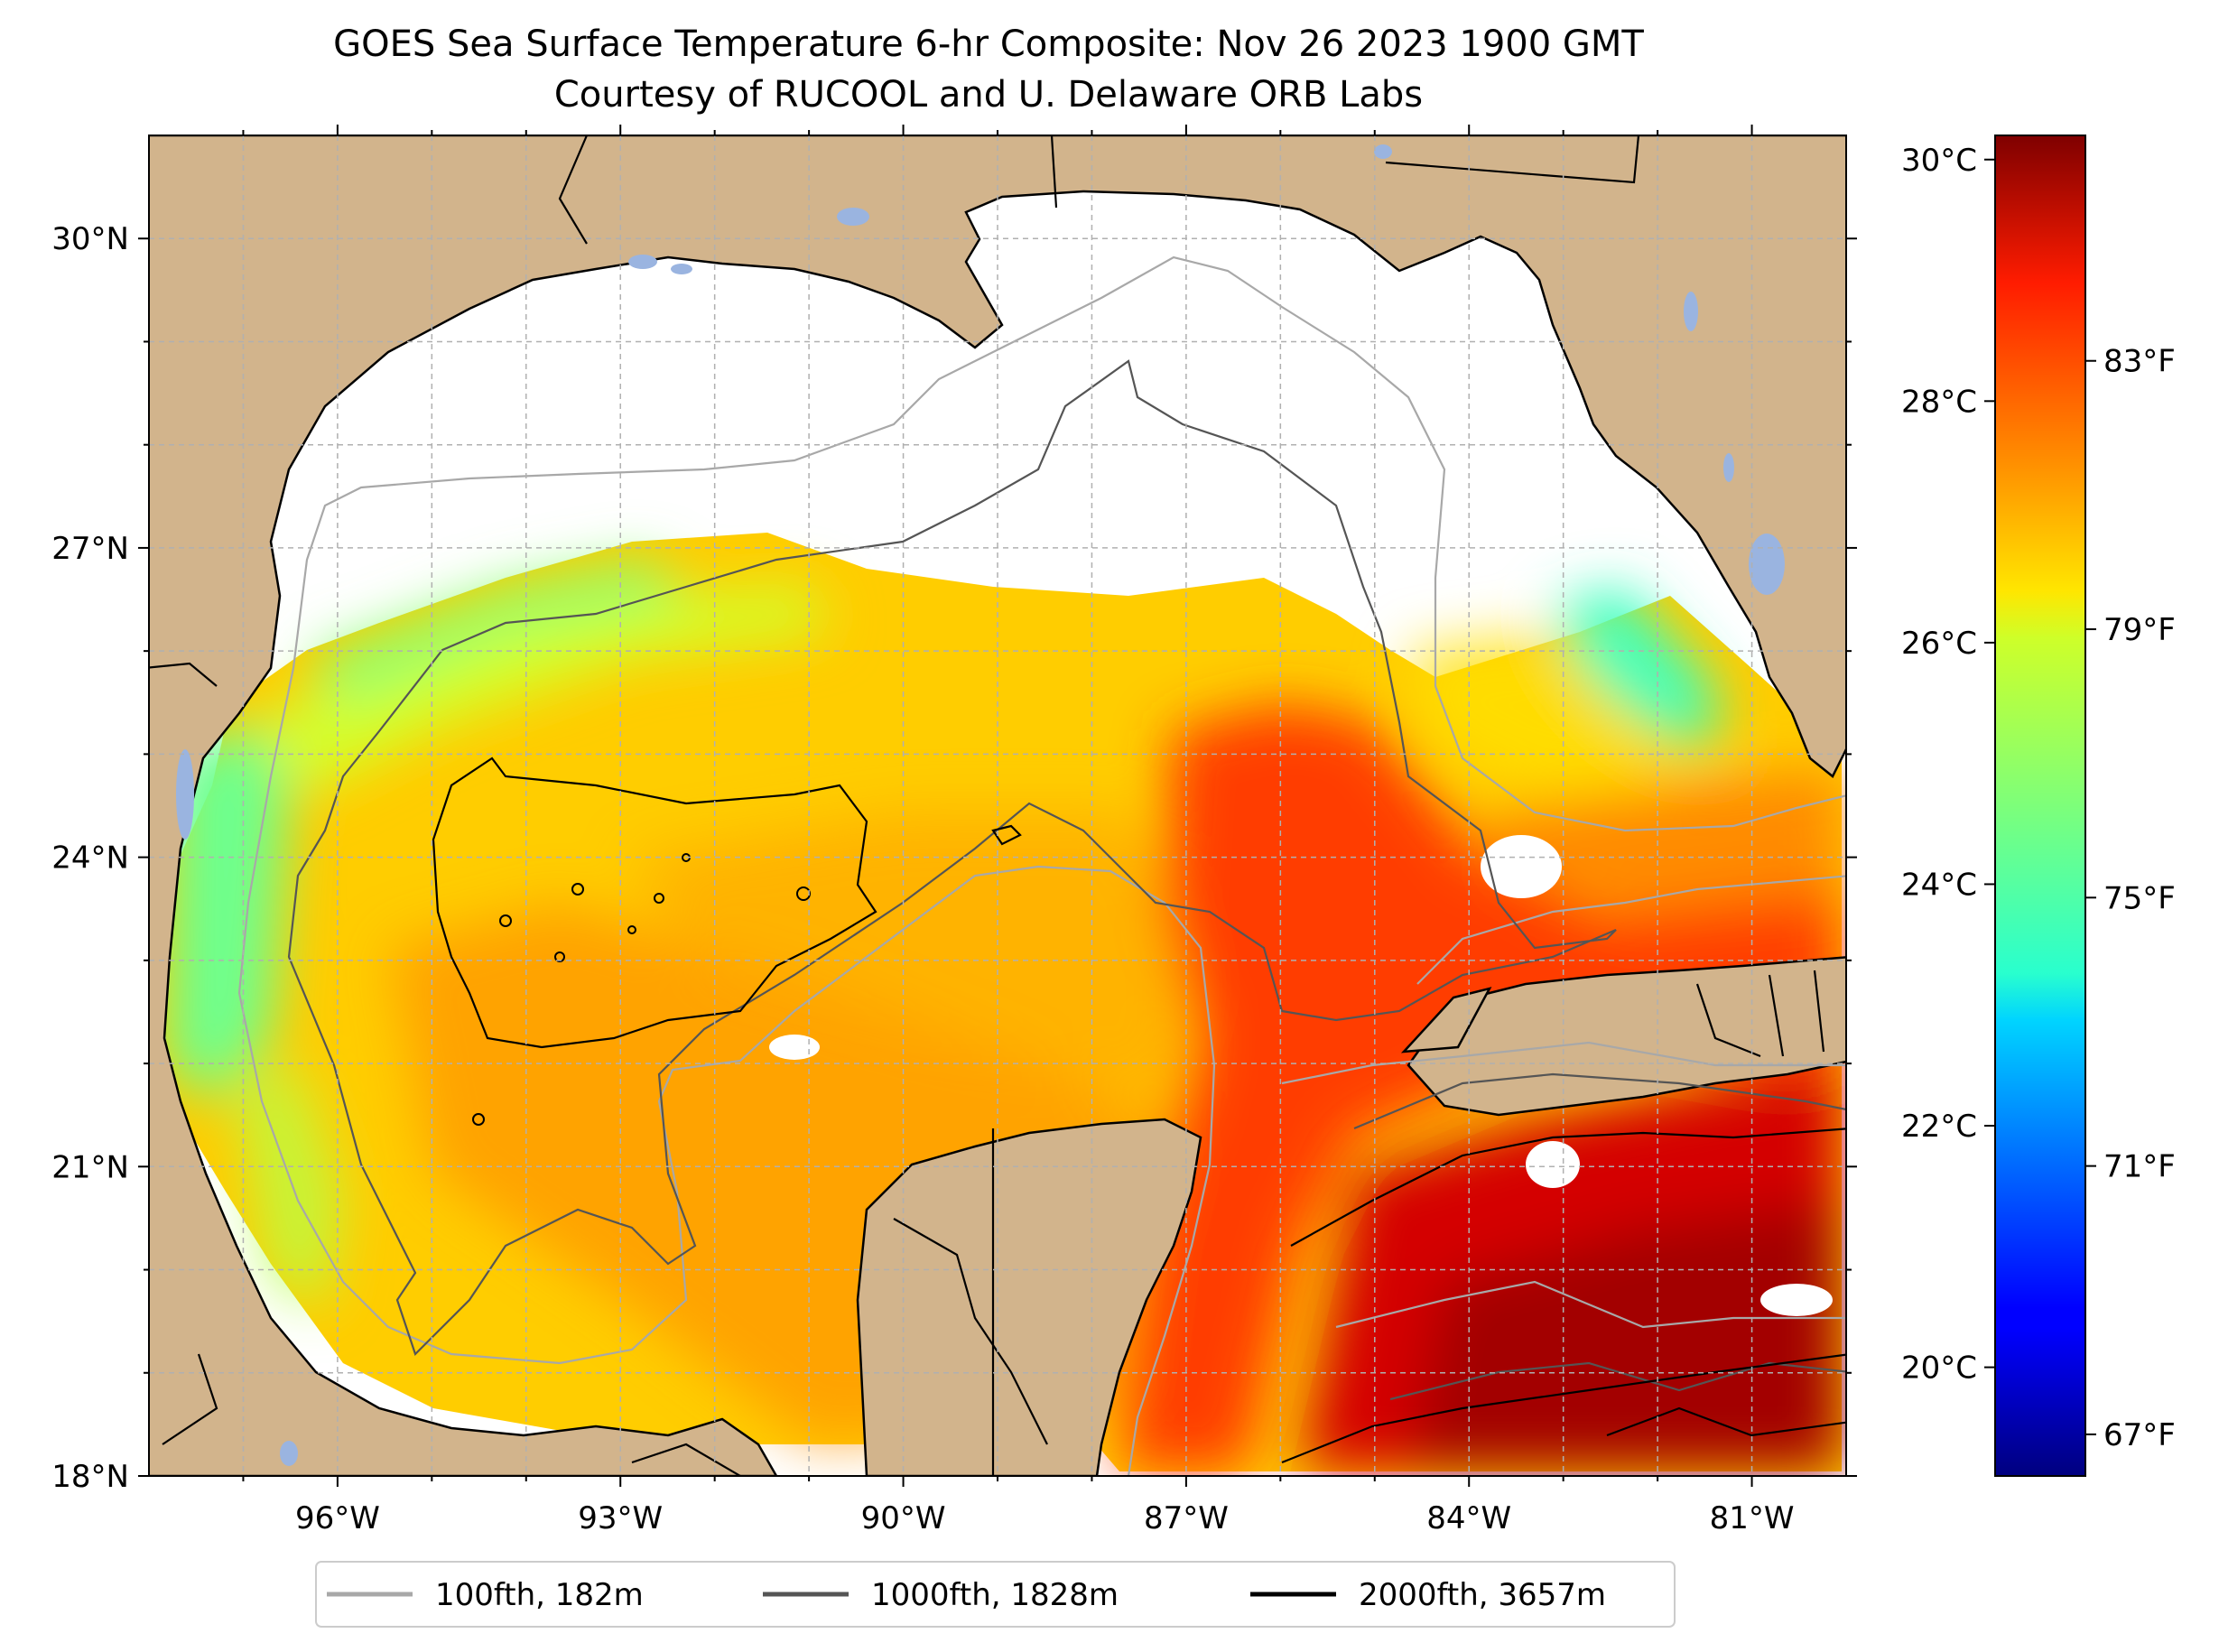  I want to click on border-tx-la, so click(573, 190).